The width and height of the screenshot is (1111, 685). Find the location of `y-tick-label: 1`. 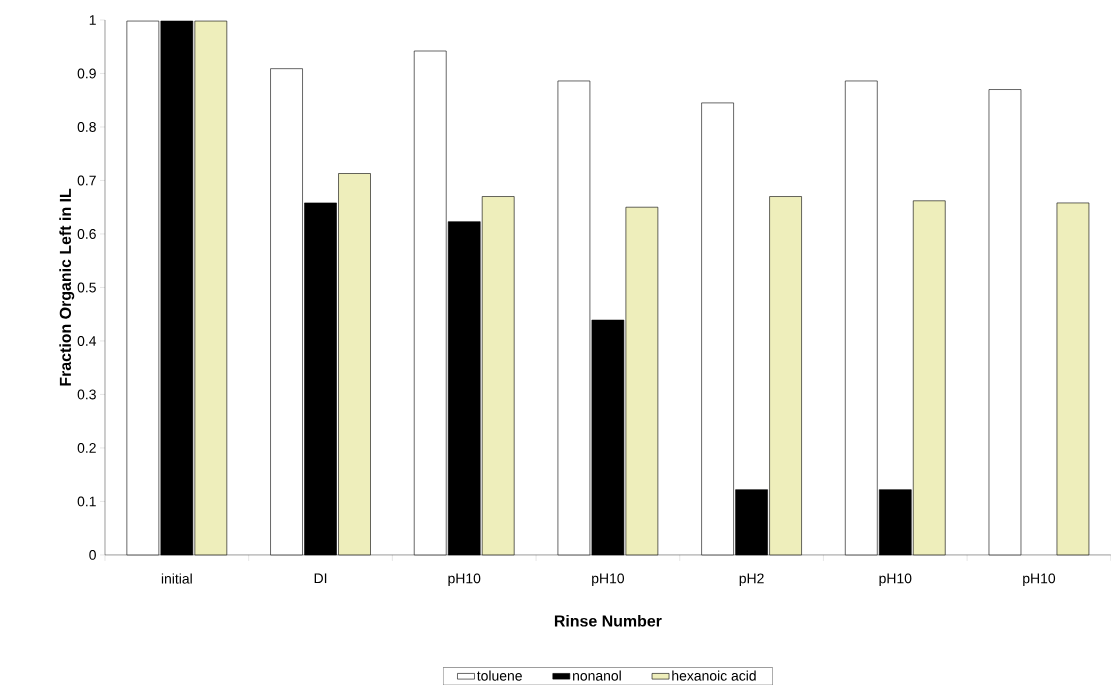

y-tick-label: 1 is located at coordinates (92, 20).